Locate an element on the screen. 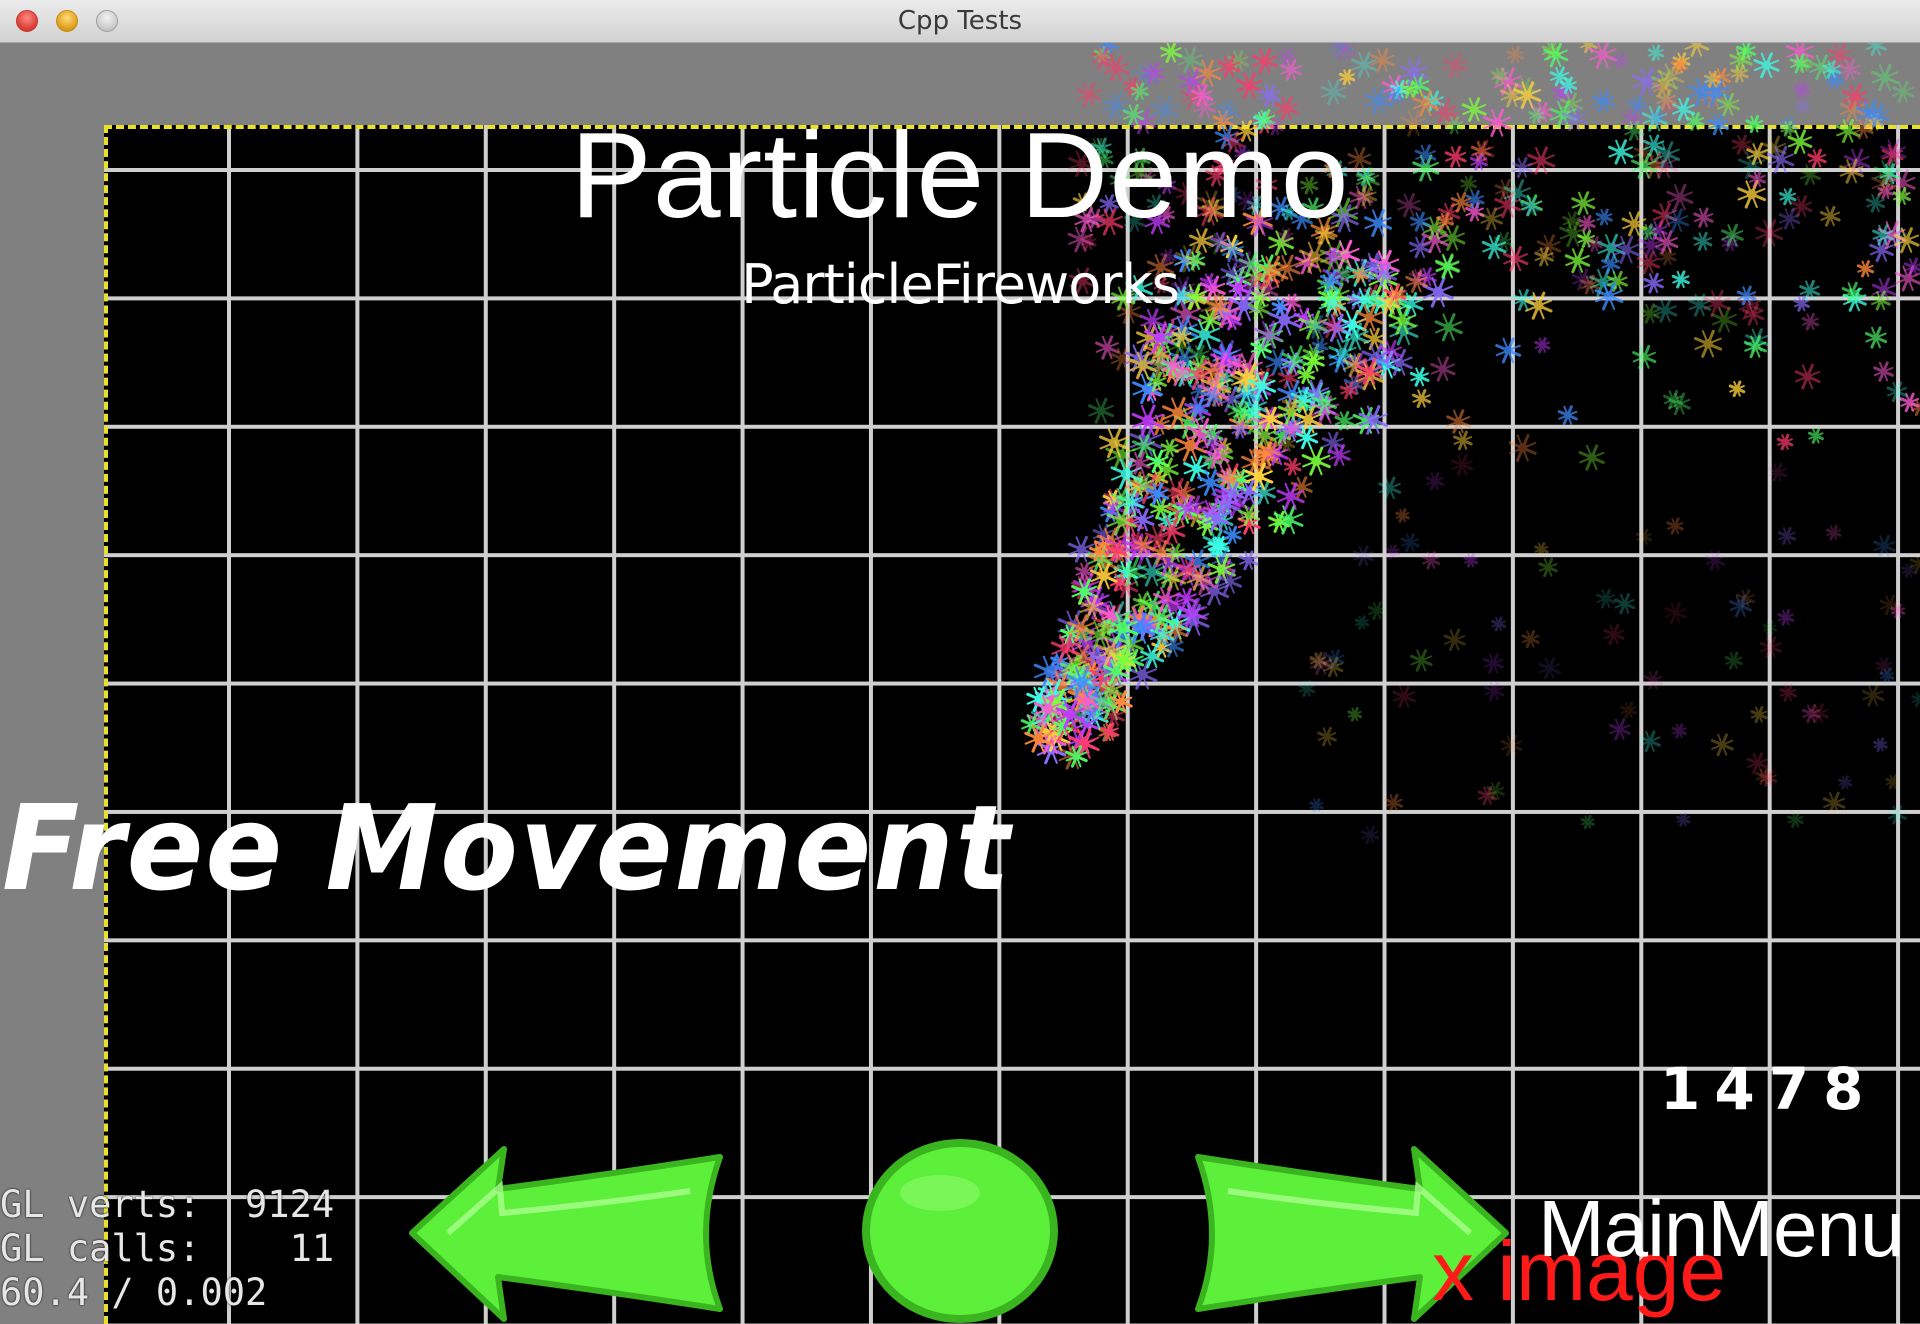  demo-subtitle: ParticleFireworks is located at coordinates (960, 284).